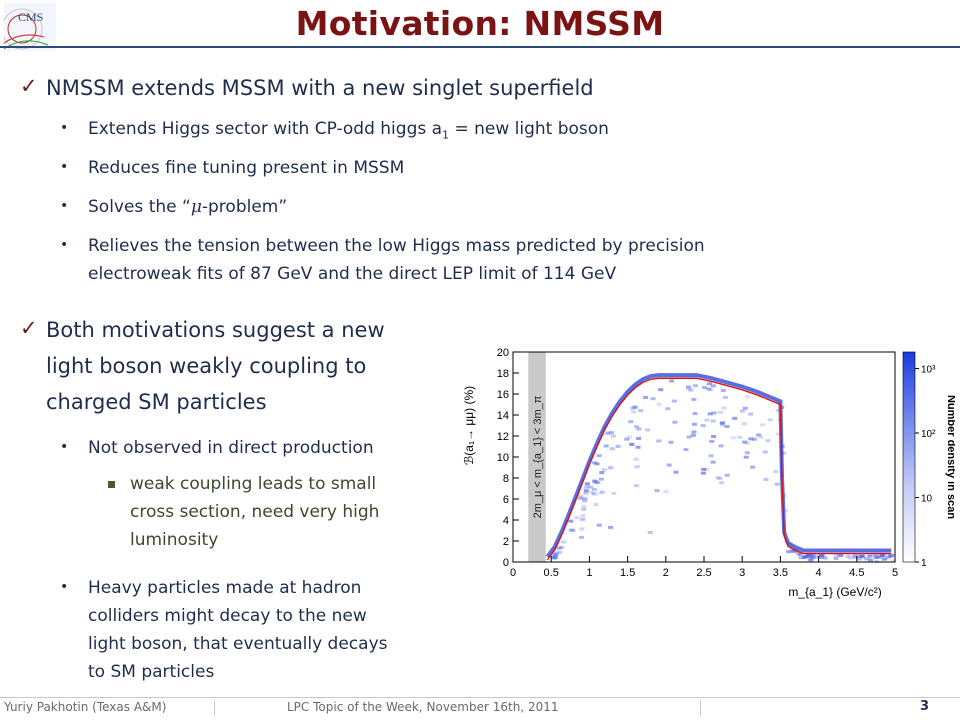 The height and width of the screenshot is (720, 960). Describe the element at coordinates (30, 17) in the screenshot. I see `logo-text: CMS` at that location.